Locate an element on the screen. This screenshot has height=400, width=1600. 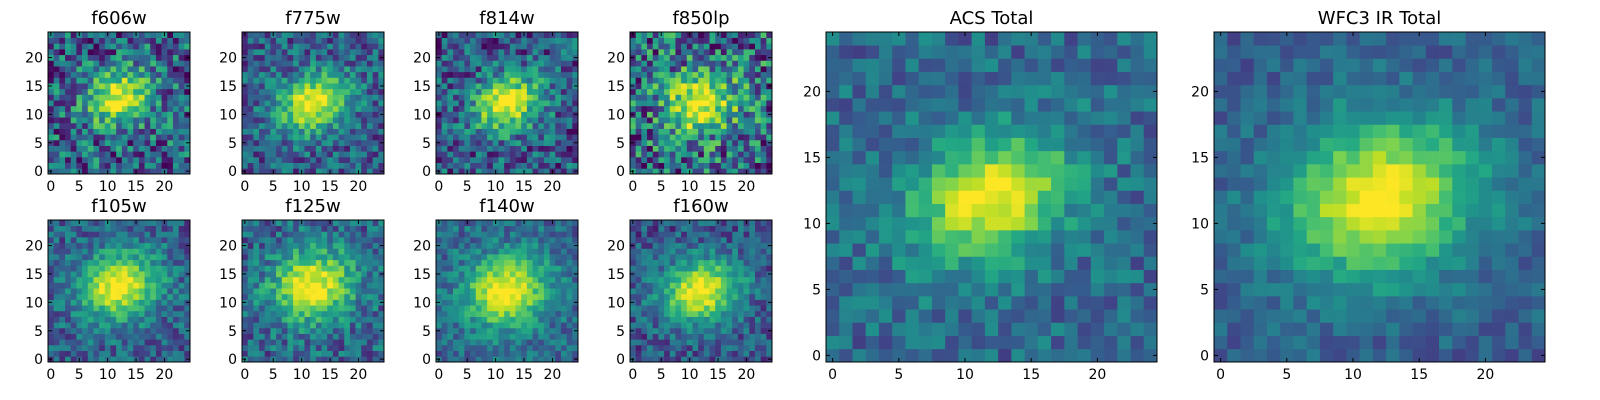
x-tick-label: 20 is located at coordinates (747, 187).